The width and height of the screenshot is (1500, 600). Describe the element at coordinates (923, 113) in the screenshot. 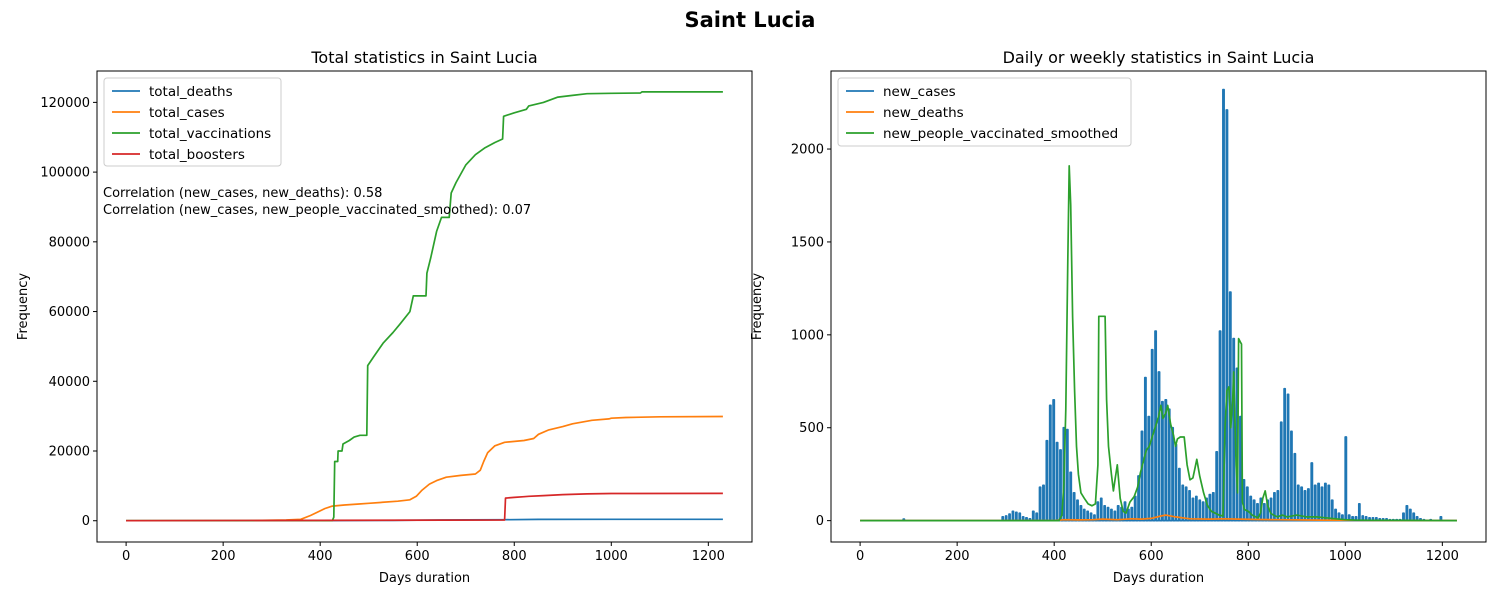

I see `legend-entry: new_deaths` at that location.